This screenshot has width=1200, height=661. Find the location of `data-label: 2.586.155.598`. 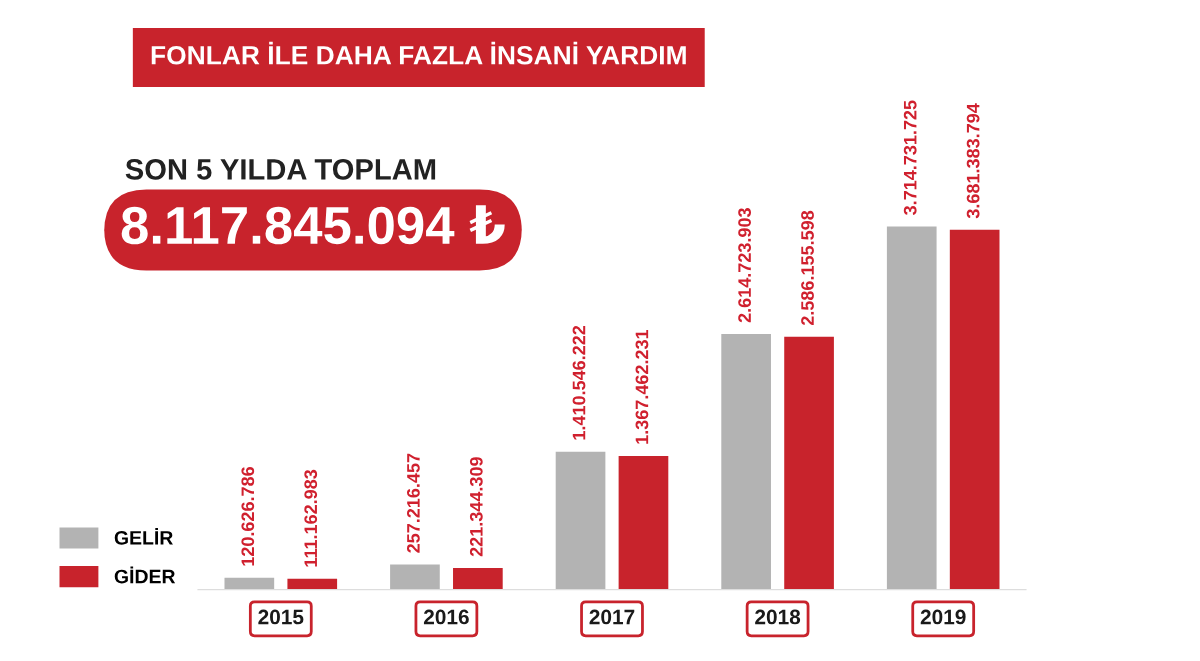

data-label: 2.586.155.598 is located at coordinates (807, 268).